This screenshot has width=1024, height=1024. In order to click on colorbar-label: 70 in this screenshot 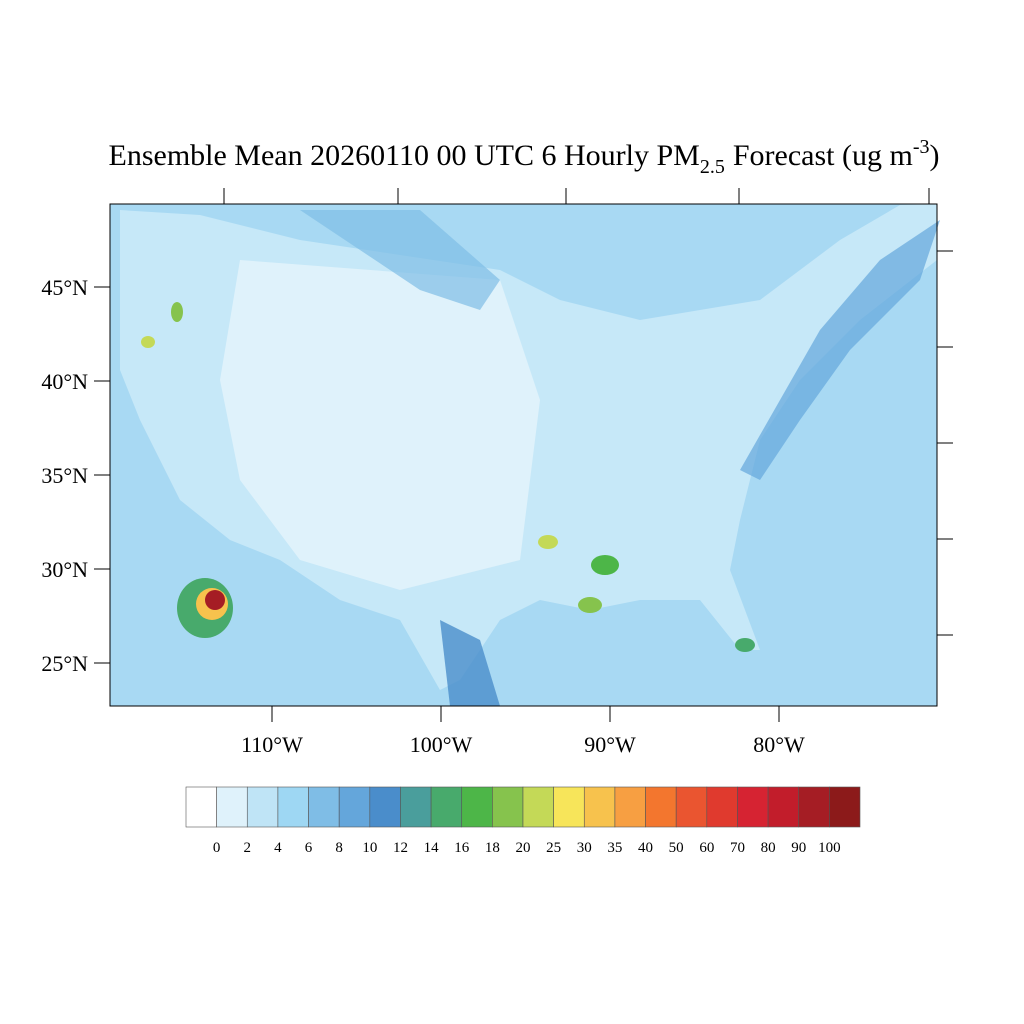, I will do `click(737, 848)`.